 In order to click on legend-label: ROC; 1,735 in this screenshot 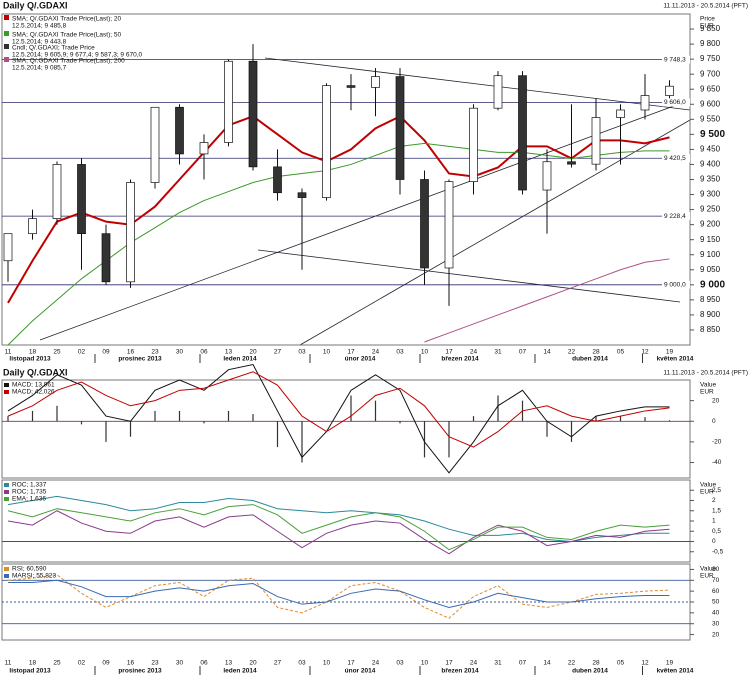, I will do `click(29, 492)`.